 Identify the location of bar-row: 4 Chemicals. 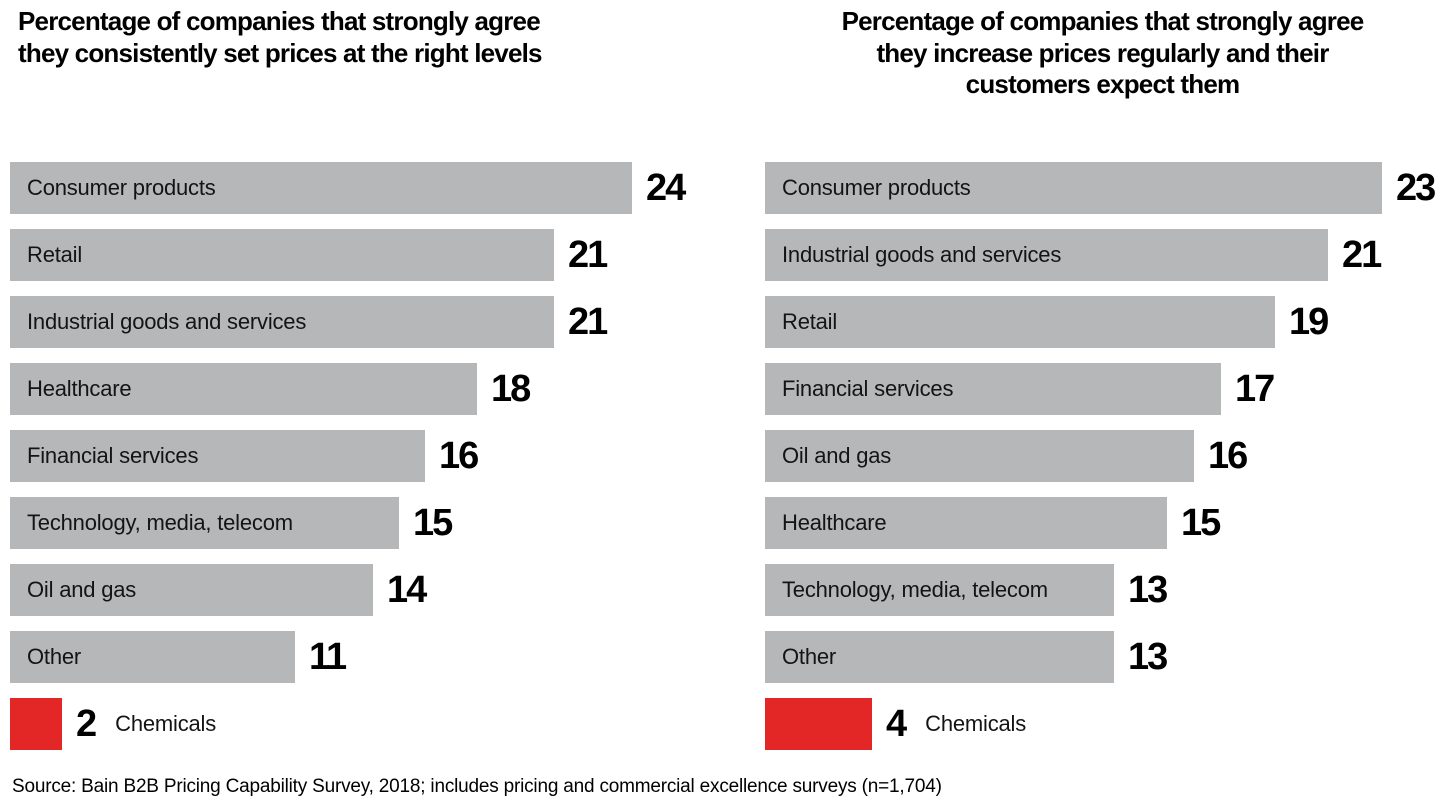
(1102, 724).